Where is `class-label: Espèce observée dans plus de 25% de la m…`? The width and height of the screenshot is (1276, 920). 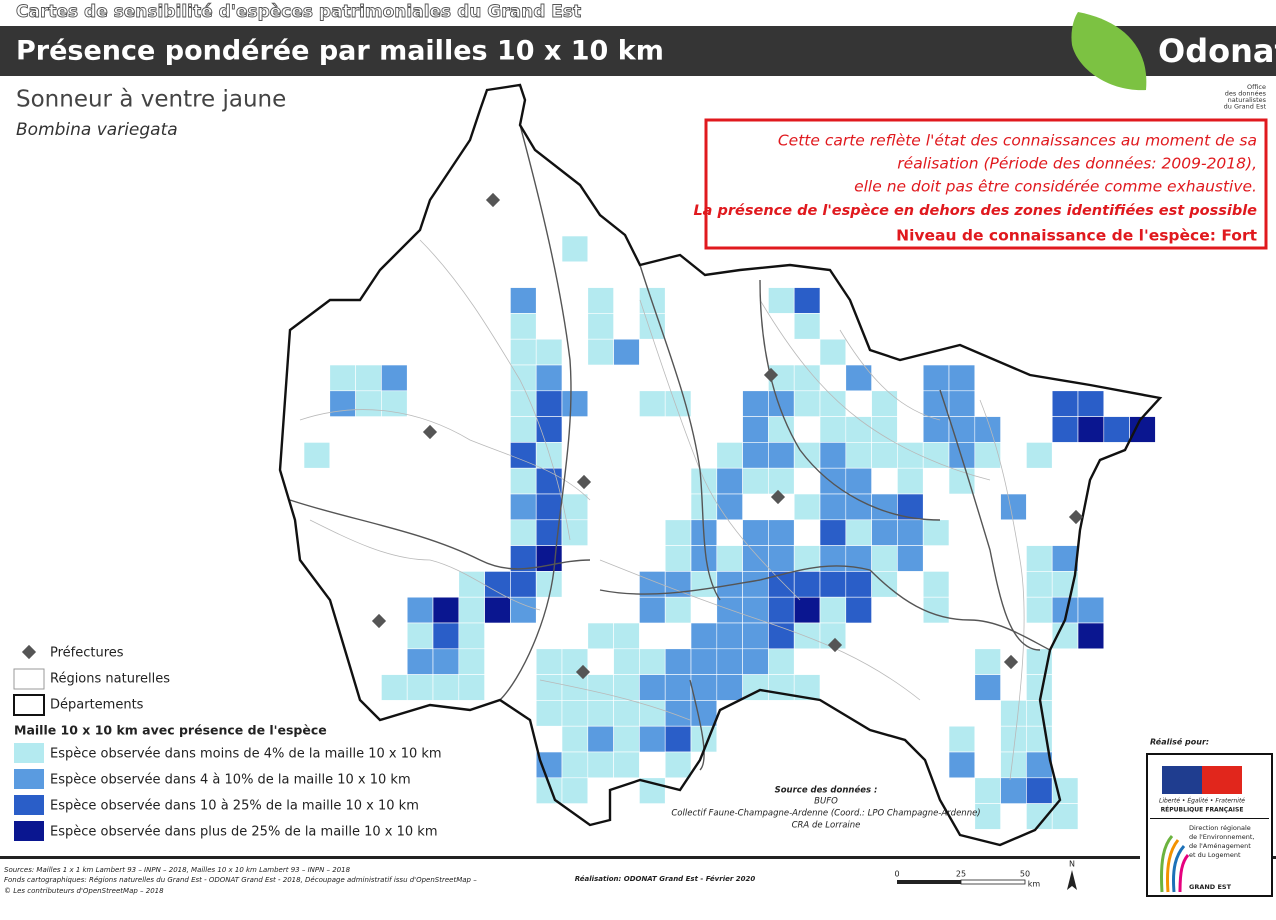 class-label: Espèce observée dans plus de 25% de la m… is located at coordinates (244, 832).